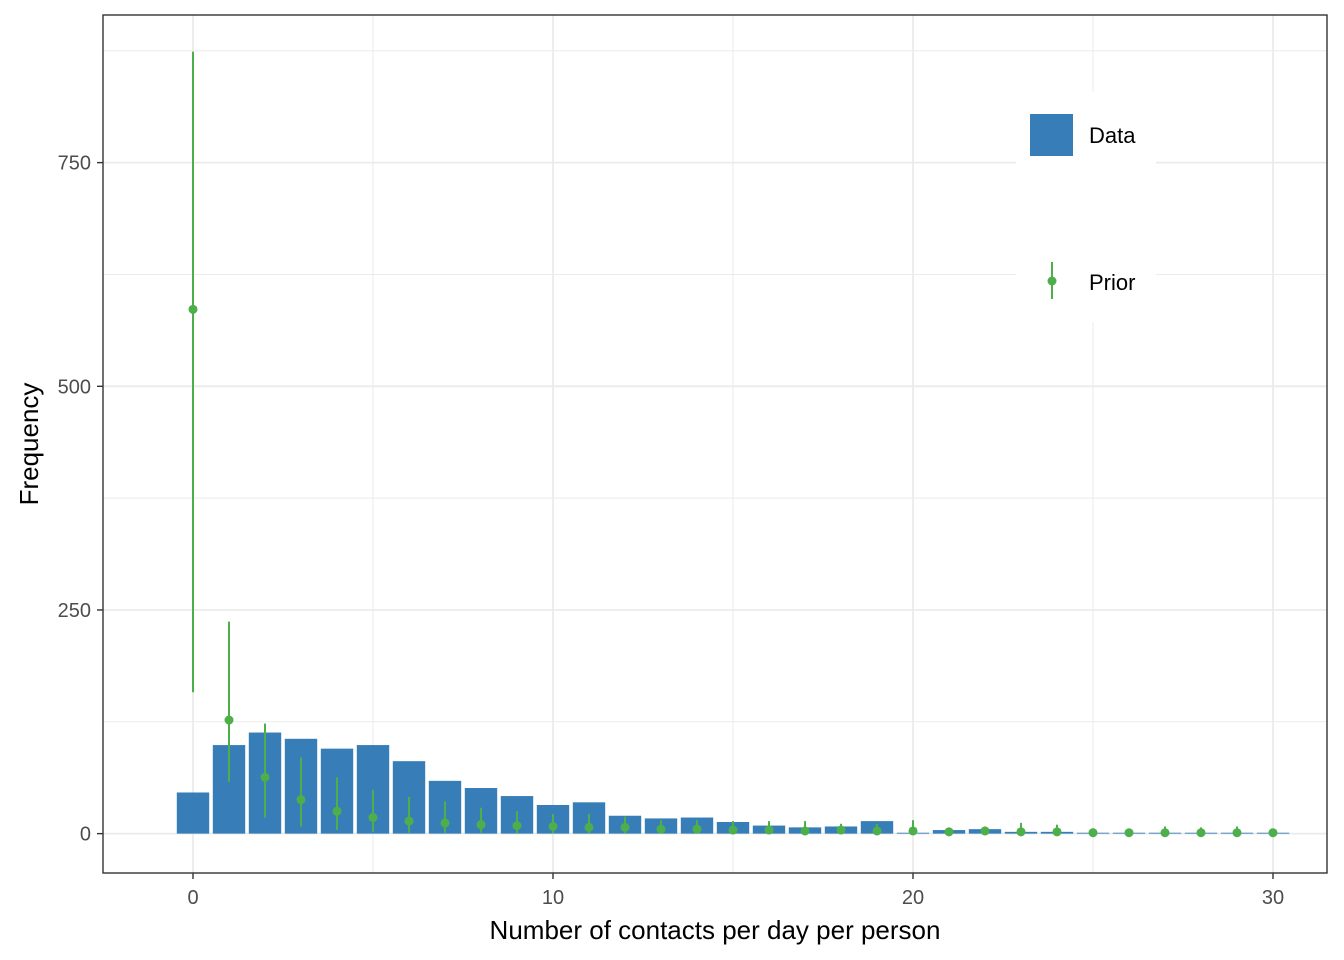 Image resolution: width=1344 pixels, height=960 pixels. What do you see at coordinates (29, 444) in the screenshot?
I see `y-axis-title: Frequency` at bounding box center [29, 444].